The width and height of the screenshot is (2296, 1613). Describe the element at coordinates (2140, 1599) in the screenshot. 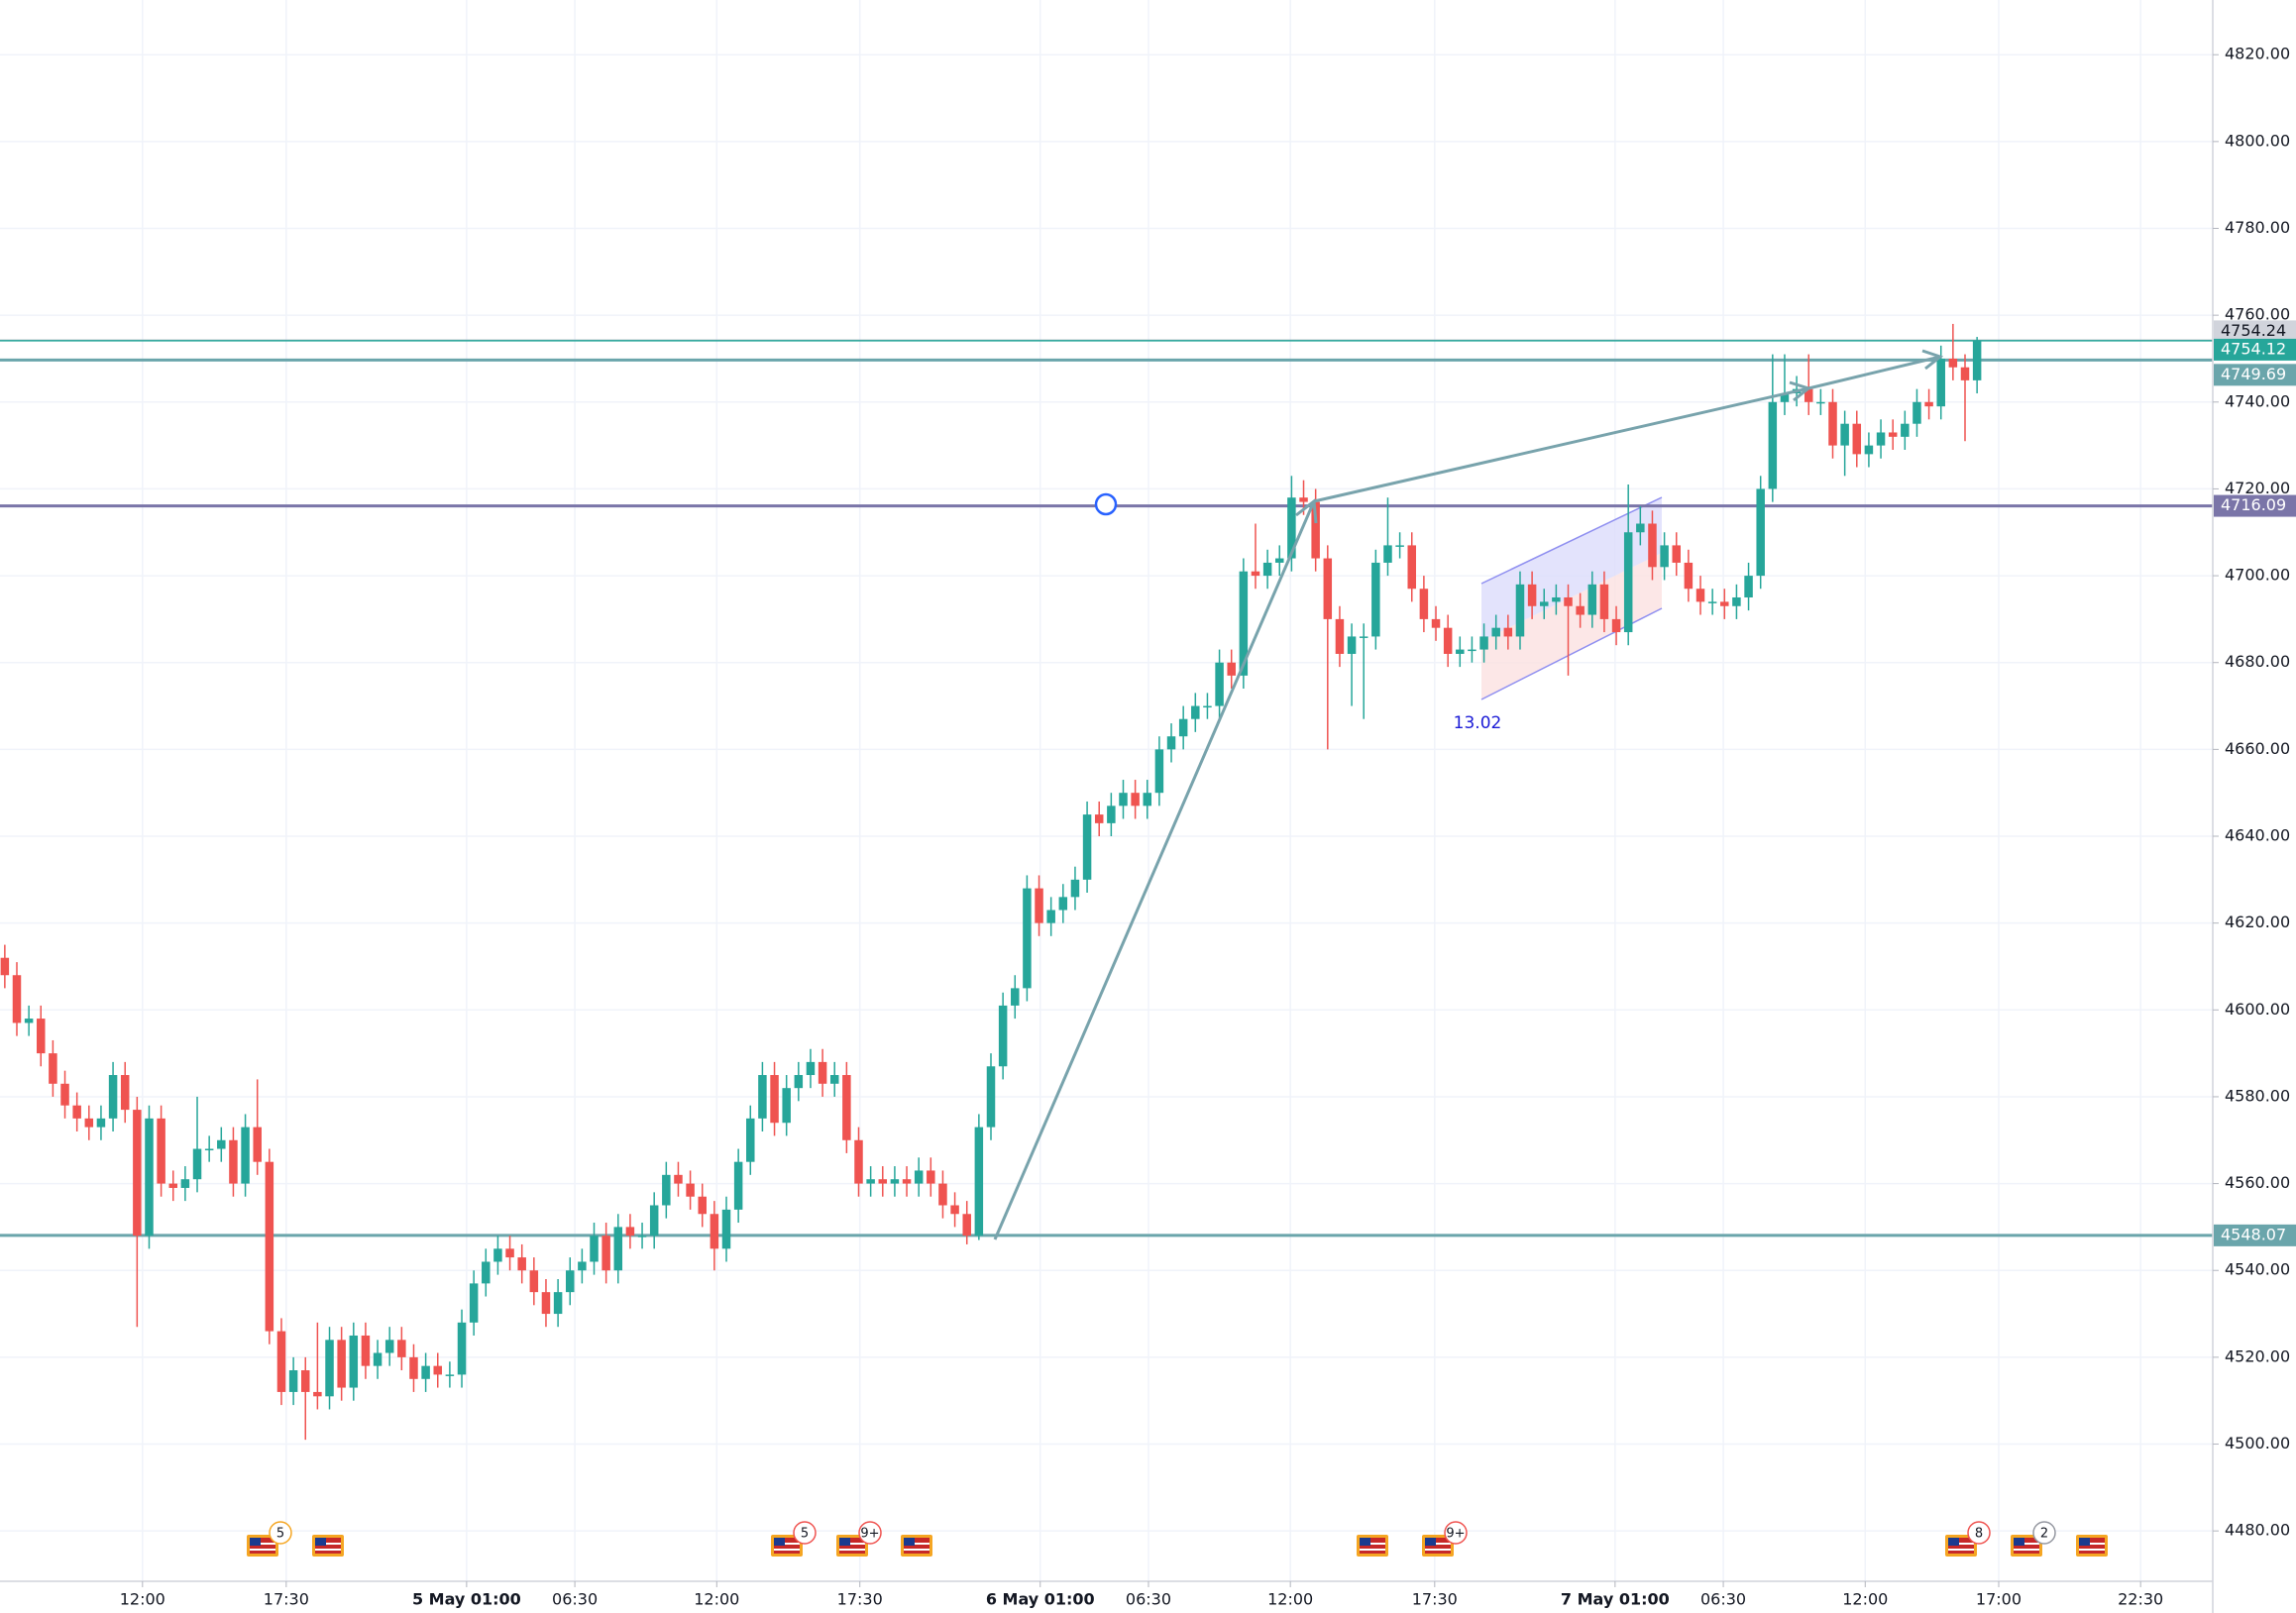

I see `x-tick-label: 22:30` at that location.